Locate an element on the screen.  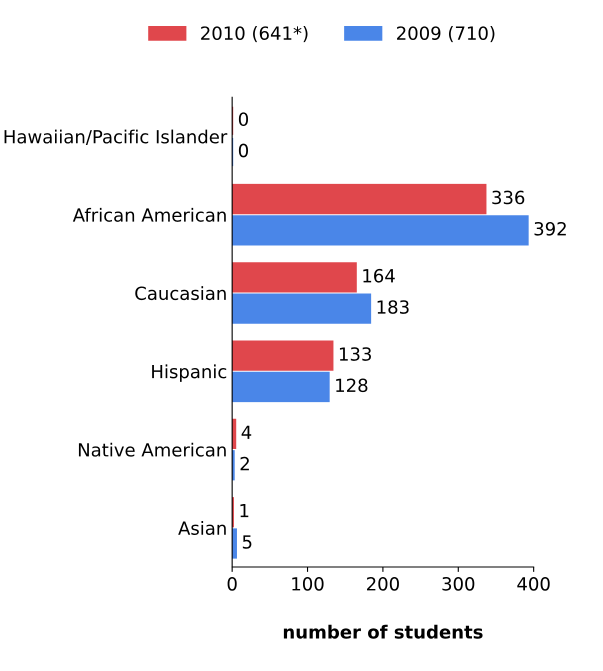
legend-label: 2010 (641*) is located at coordinates (254, 34).